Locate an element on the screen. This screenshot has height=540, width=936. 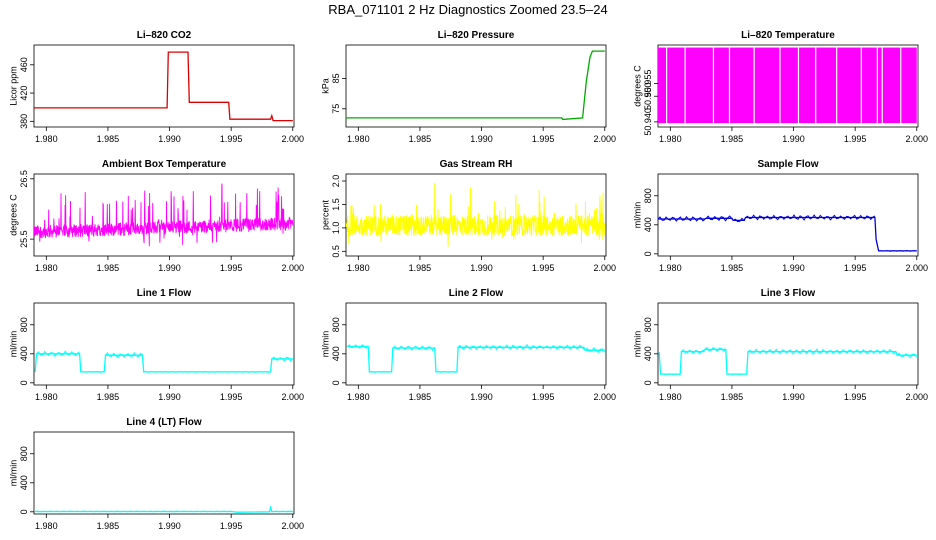
chart-title: Line 2 Flow is located at coordinates (476, 293).